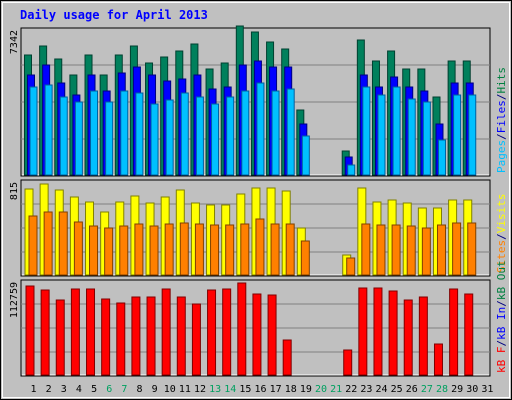 Image resolution: width=512 pixels, height=400 pixels. What do you see at coordinates (412, 389) in the screenshot?
I see `x-tick-label-day-26: 26` at bounding box center [412, 389].